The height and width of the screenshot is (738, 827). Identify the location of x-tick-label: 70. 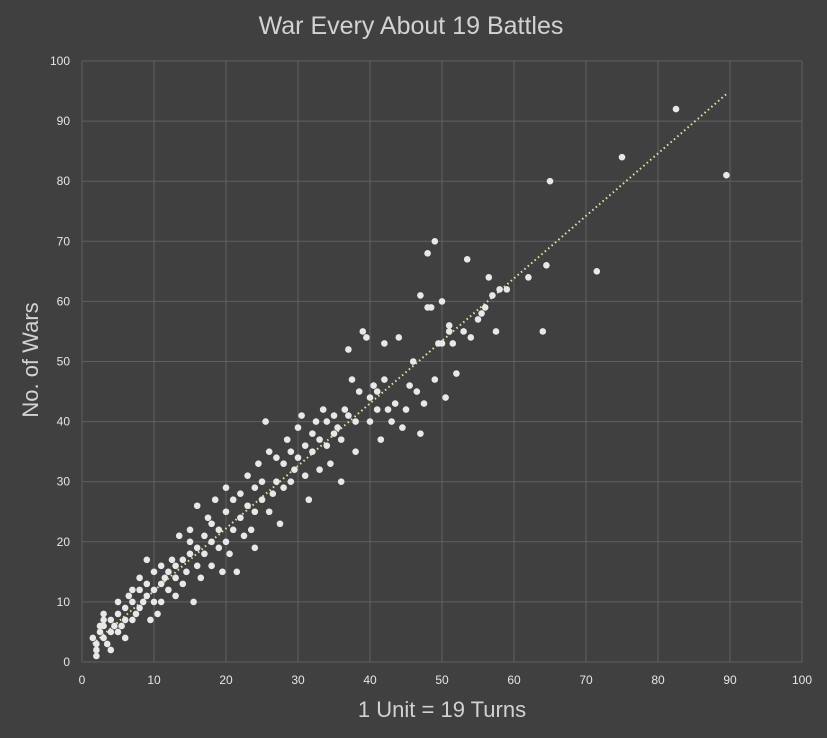
(586, 680).